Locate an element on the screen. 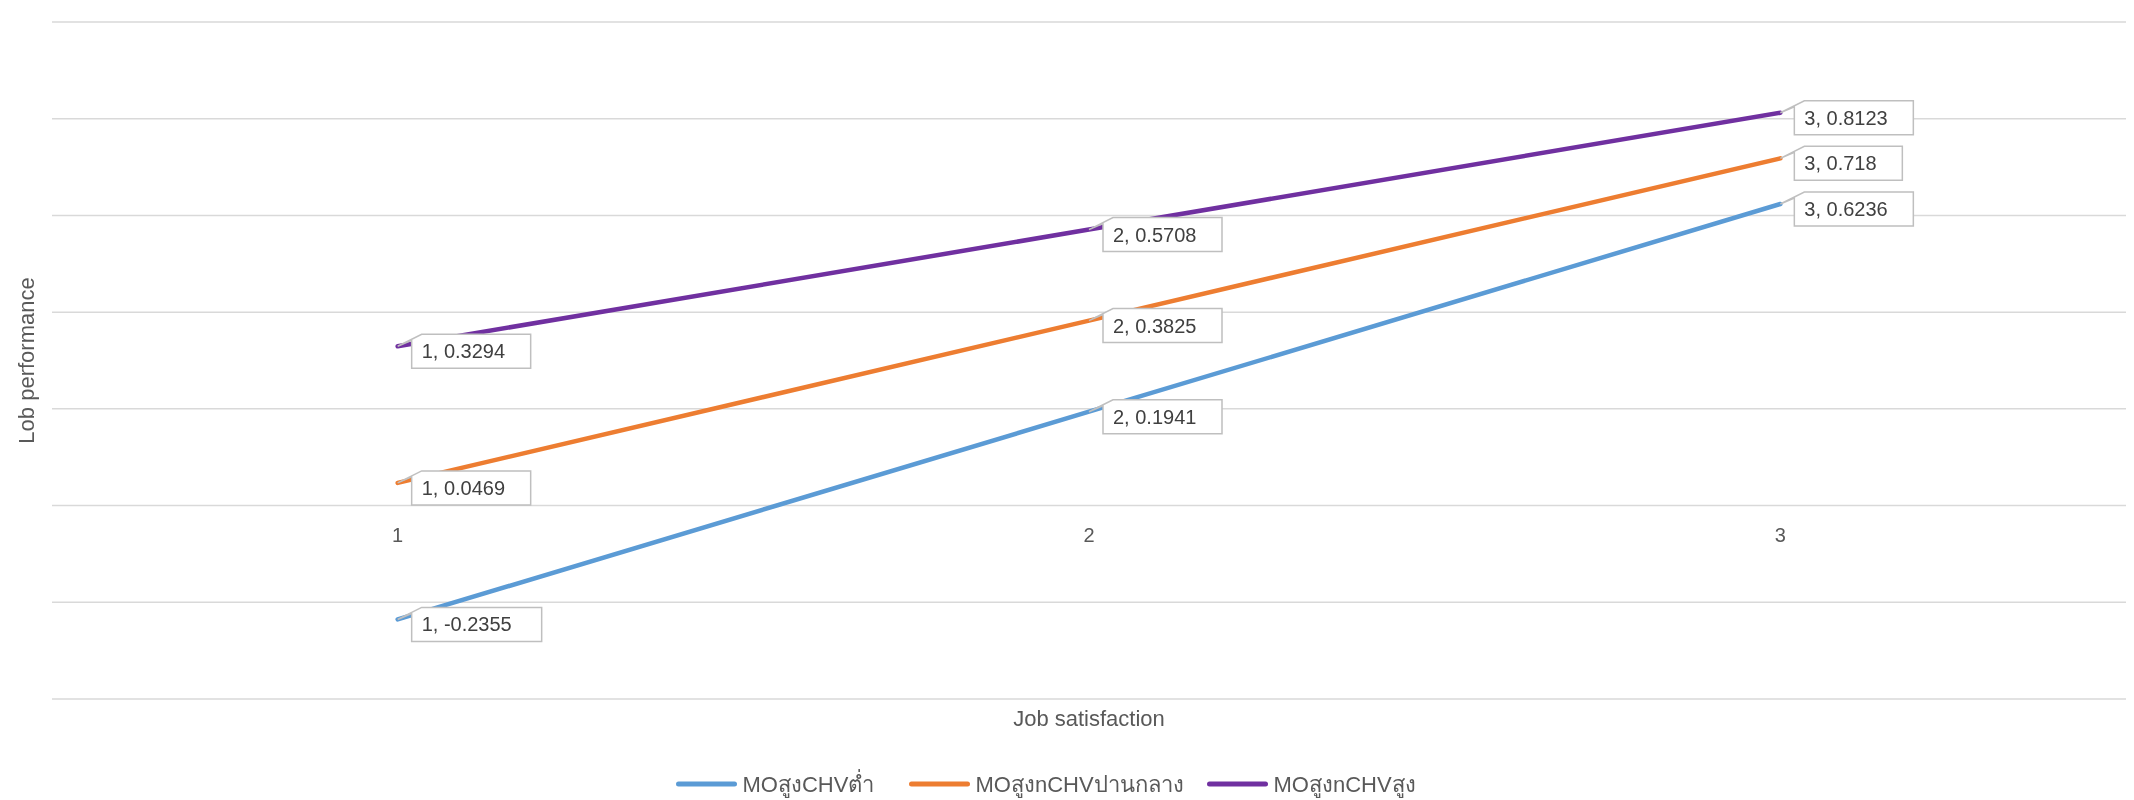  data-label: 3, 0.718 is located at coordinates (1840, 163).